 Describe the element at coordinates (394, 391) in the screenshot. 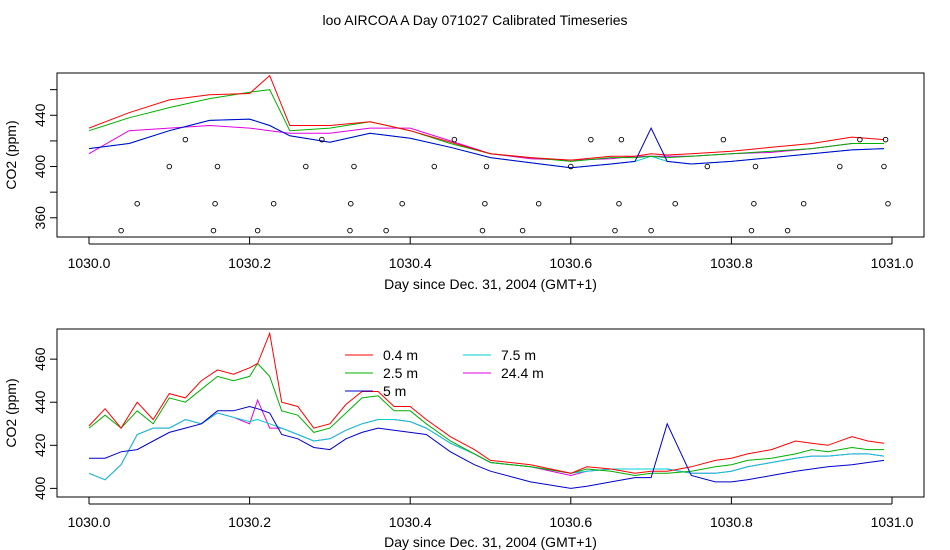

I see `legend-label: 5 m` at that location.